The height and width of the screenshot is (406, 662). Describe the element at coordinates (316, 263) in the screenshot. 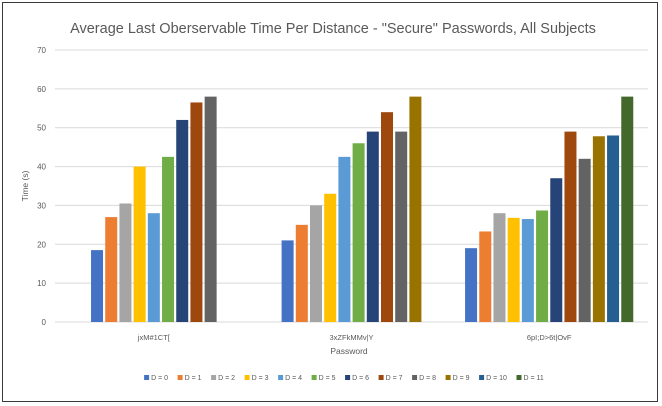

I see `bar-2-d2` at that location.